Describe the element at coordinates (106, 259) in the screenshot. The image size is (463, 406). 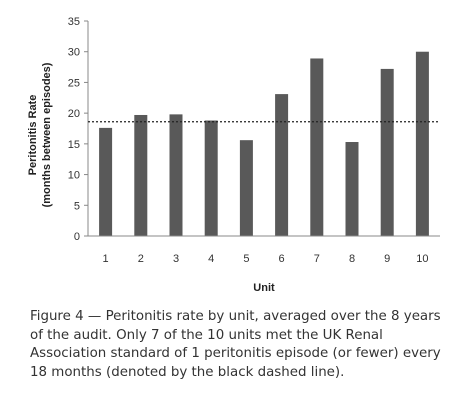
I see `x-tick-label: 1` at that location.